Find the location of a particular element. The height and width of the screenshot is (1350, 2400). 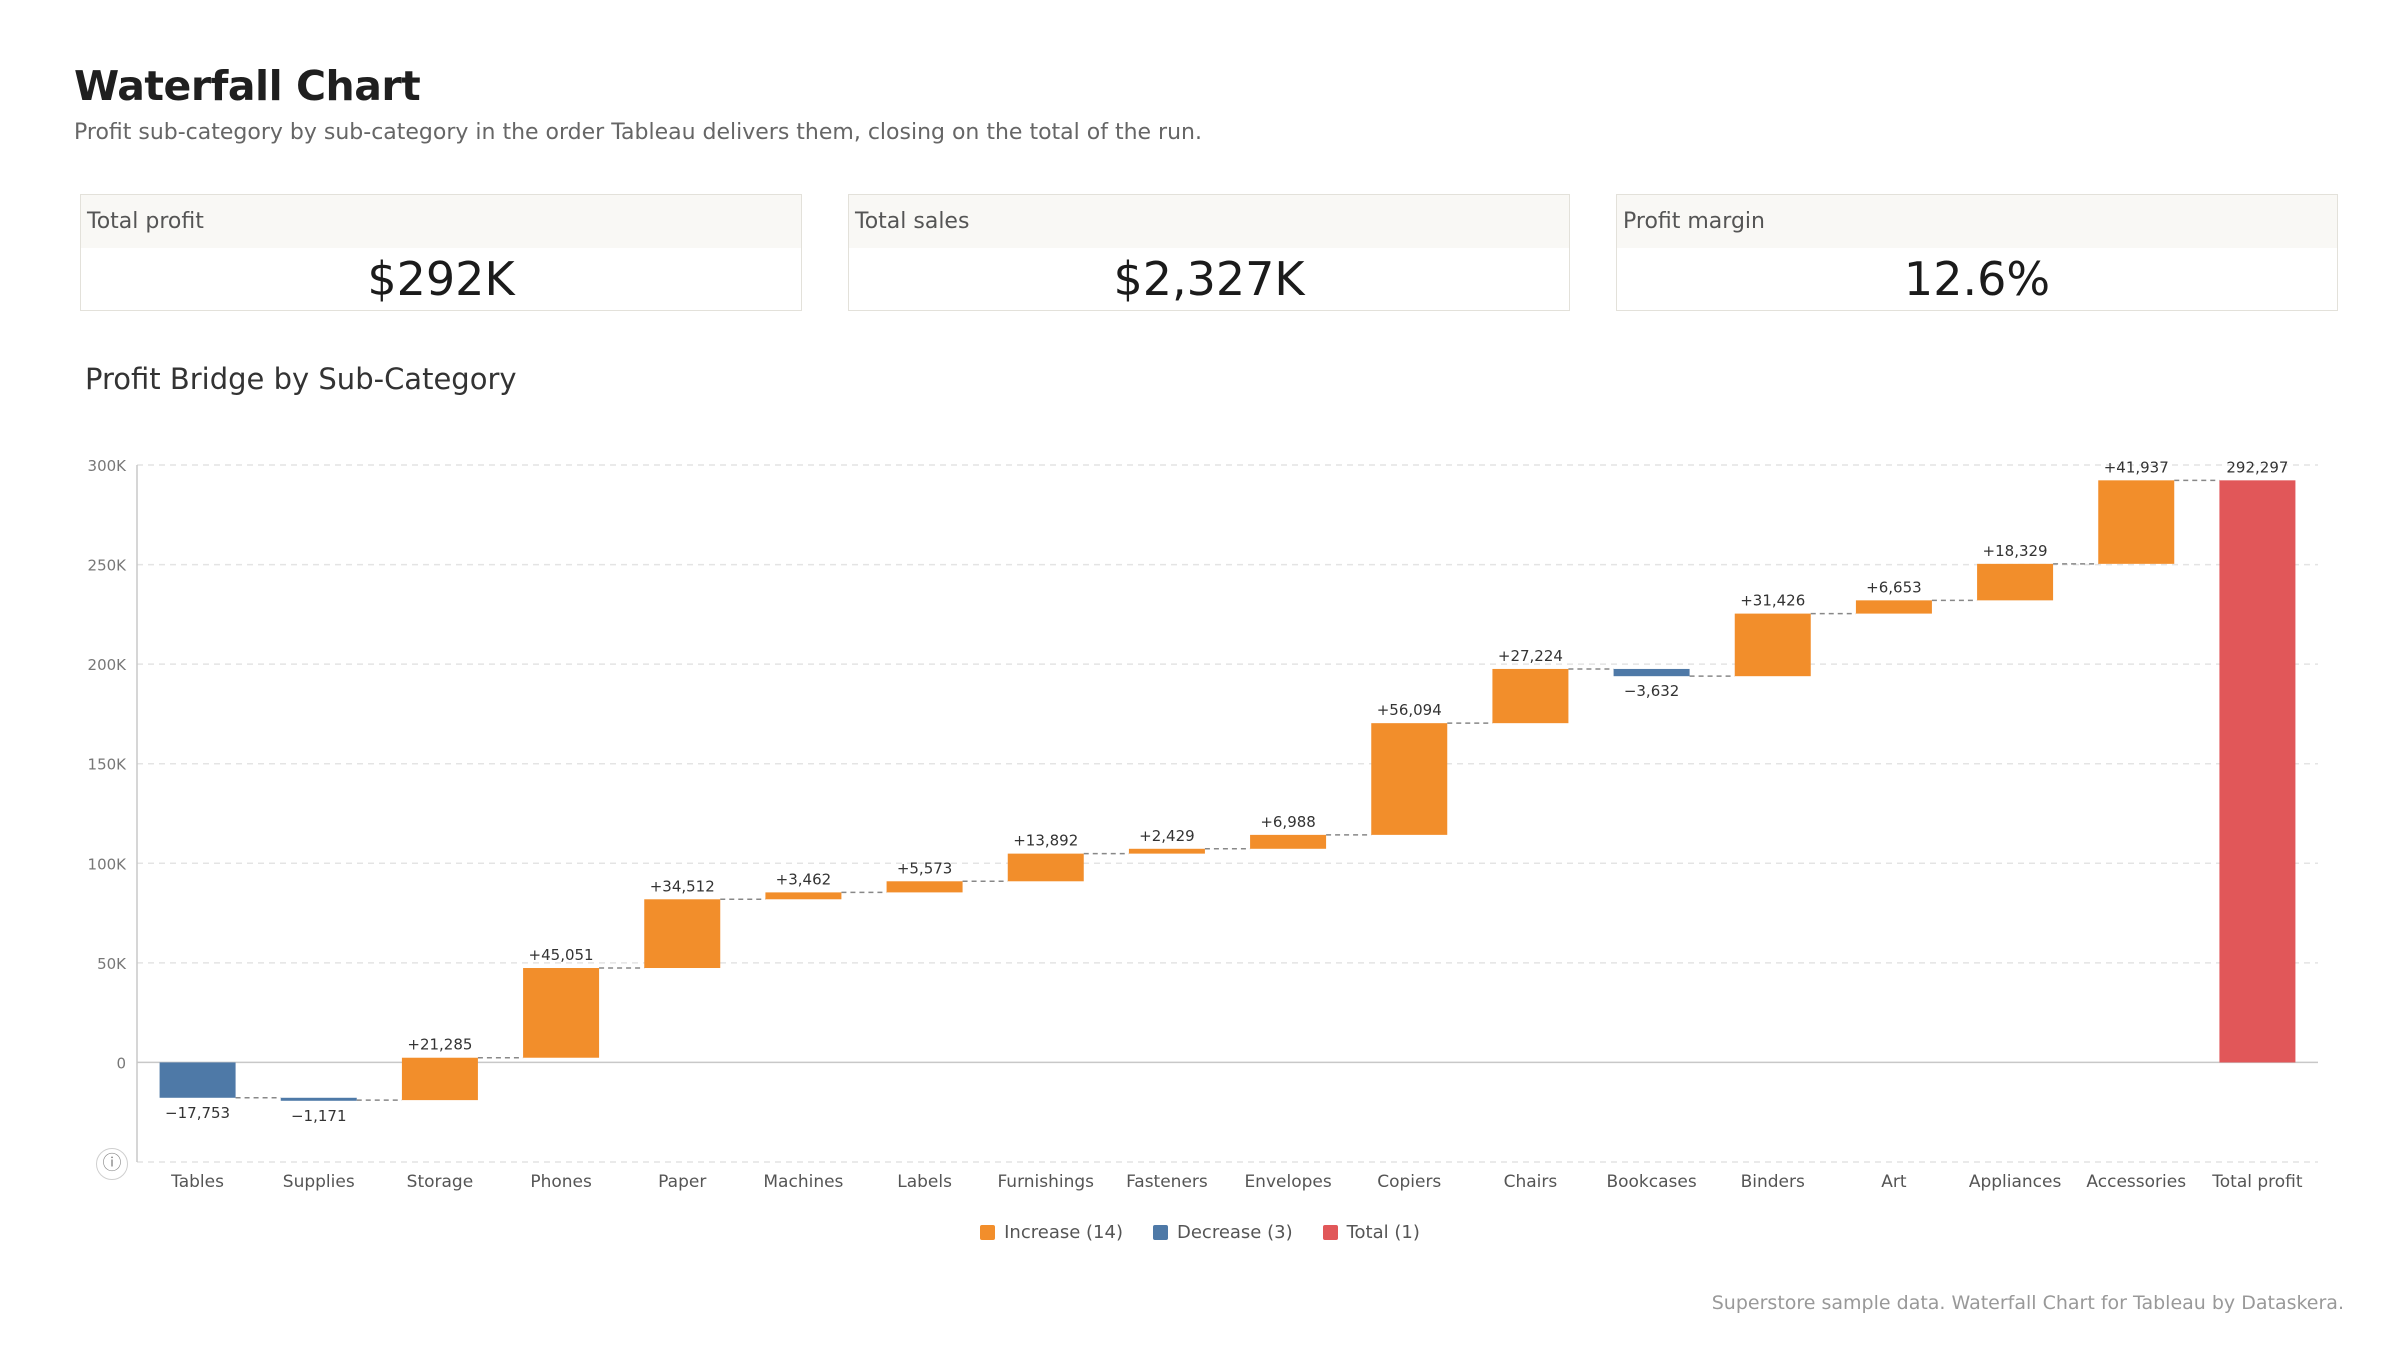

data-label: 292,297 is located at coordinates (2257, 467).